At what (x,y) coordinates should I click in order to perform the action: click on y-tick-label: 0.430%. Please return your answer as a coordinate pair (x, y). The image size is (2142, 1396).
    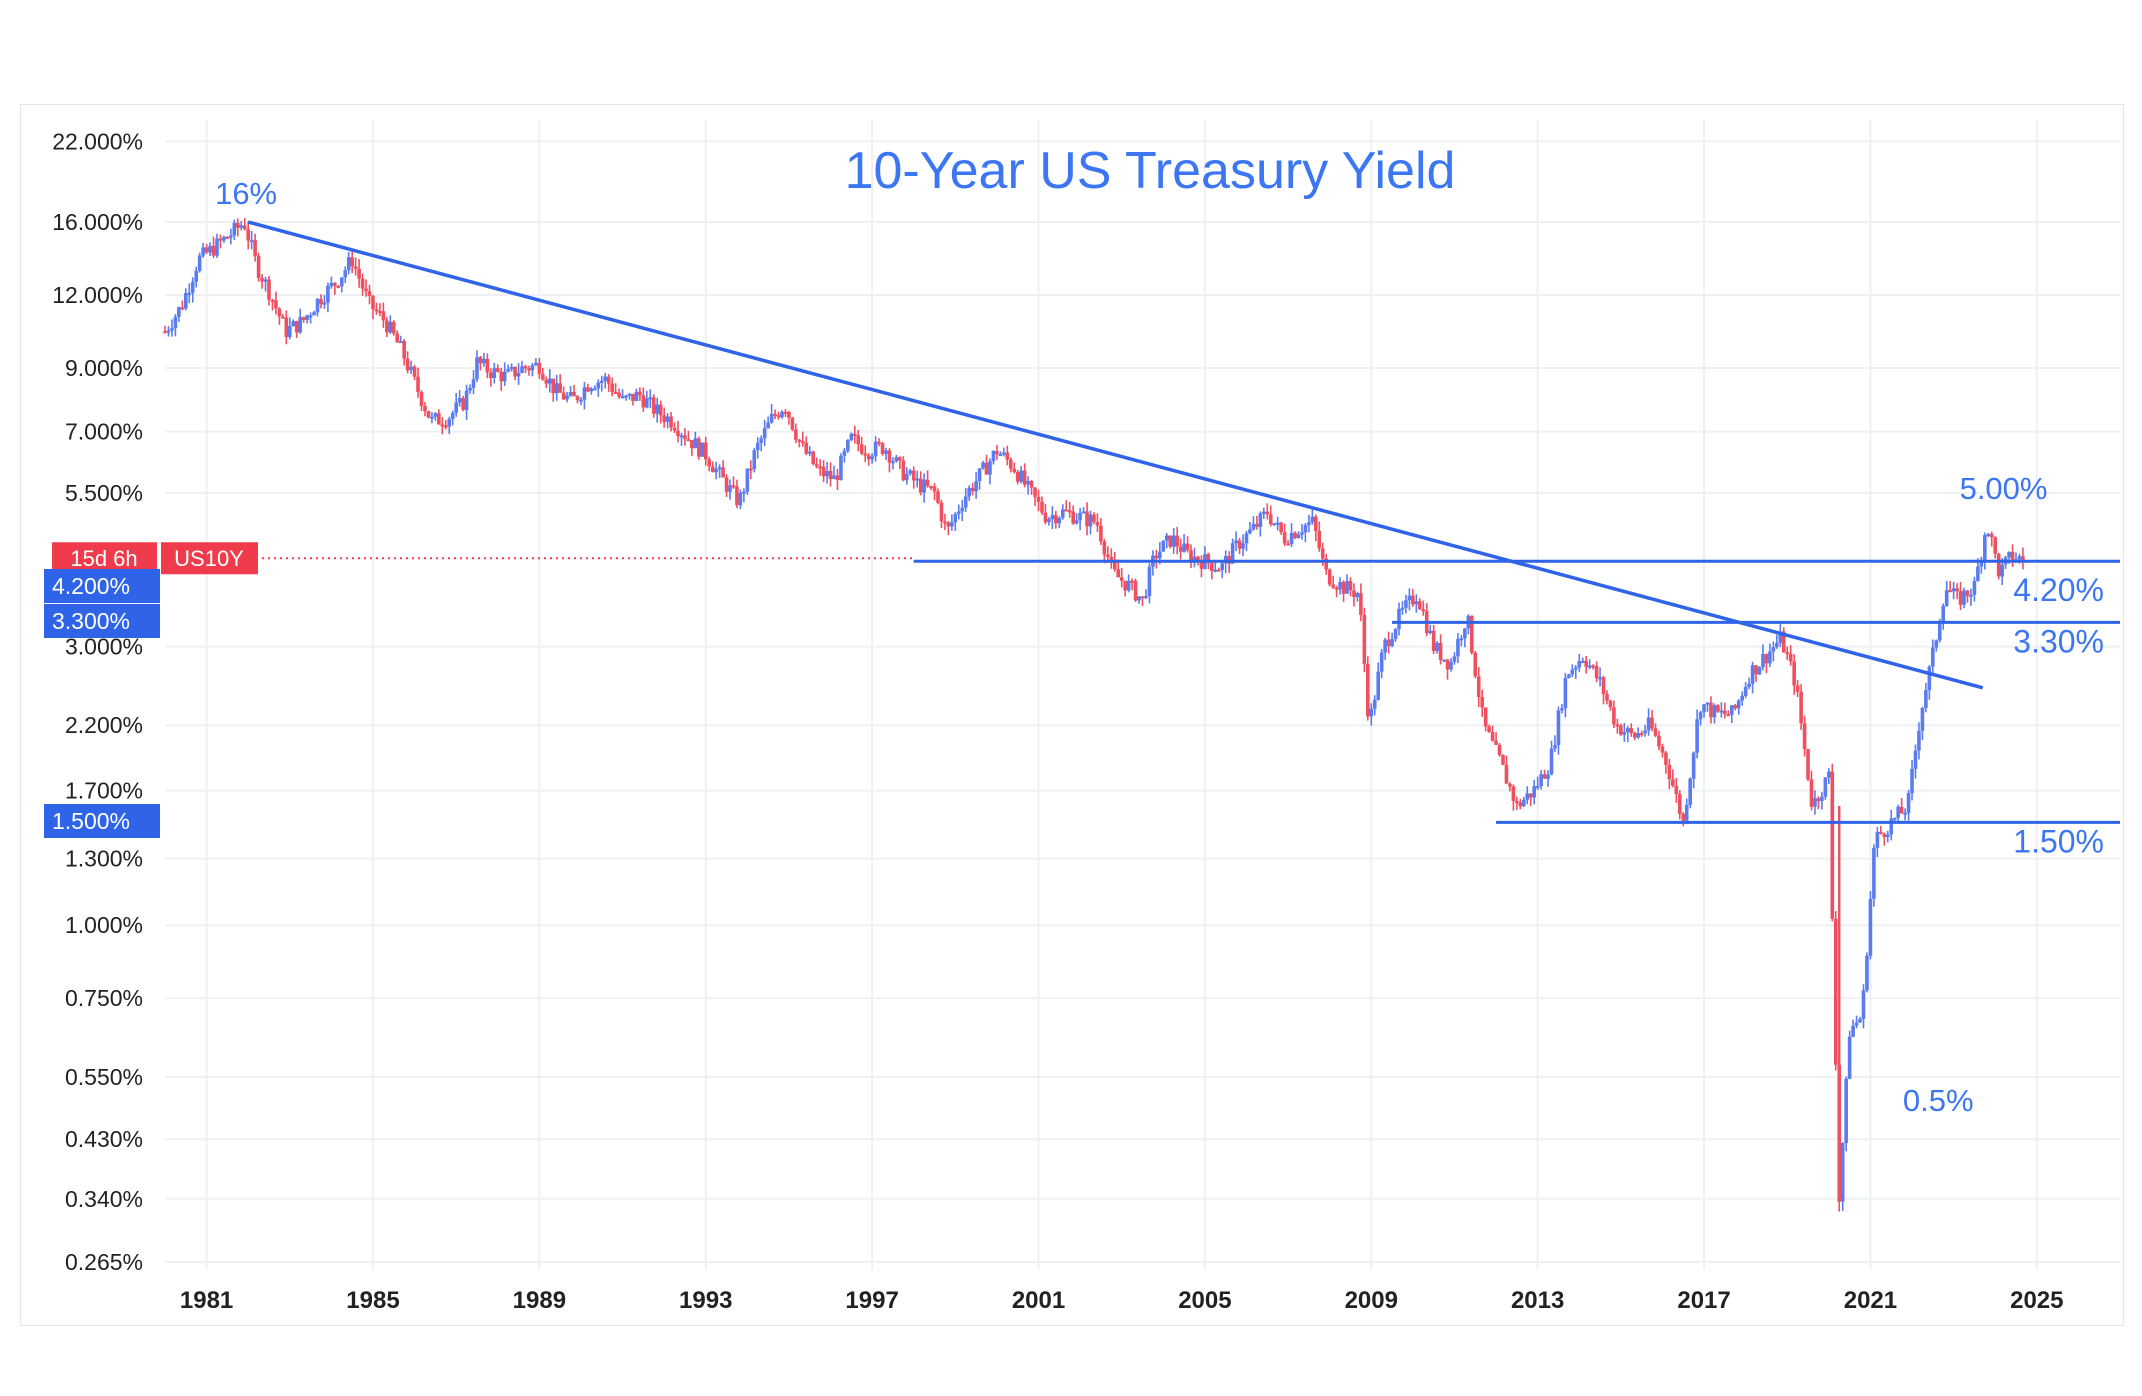
    Looking at the image, I should click on (104, 1139).